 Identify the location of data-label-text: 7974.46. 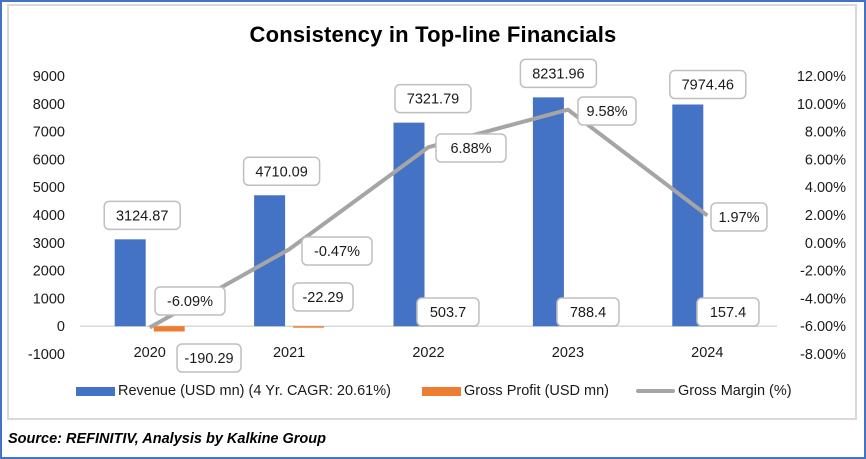
(708, 86).